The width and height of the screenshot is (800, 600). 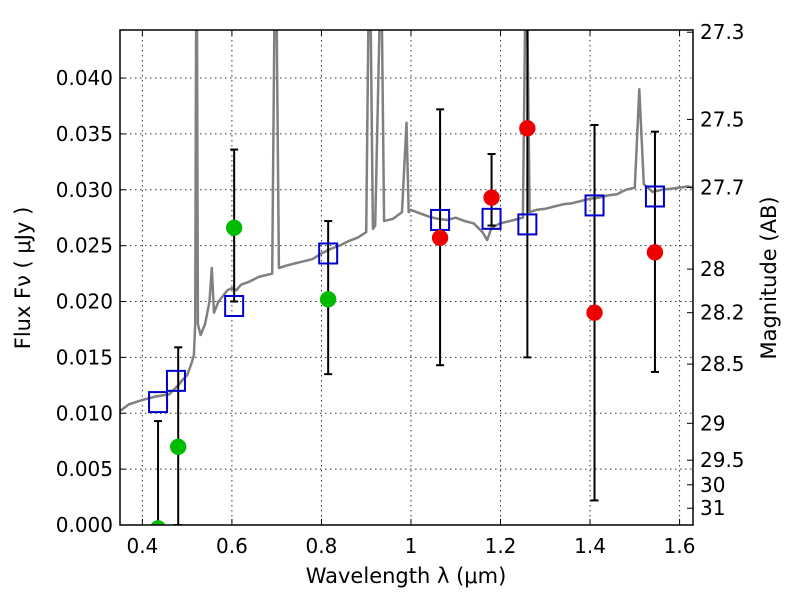 I want to click on x-axis-label: Wavelength λ (μm), so click(x=406, y=576).